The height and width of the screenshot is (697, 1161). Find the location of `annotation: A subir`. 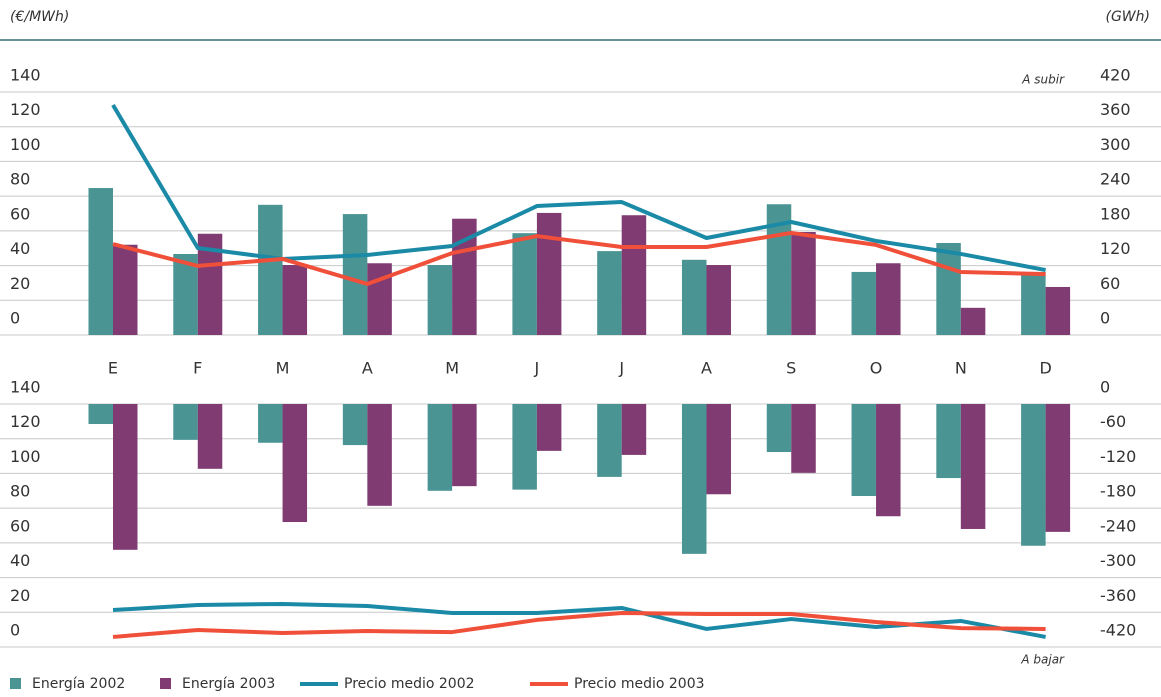

annotation: A subir is located at coordinates (1043, 80).